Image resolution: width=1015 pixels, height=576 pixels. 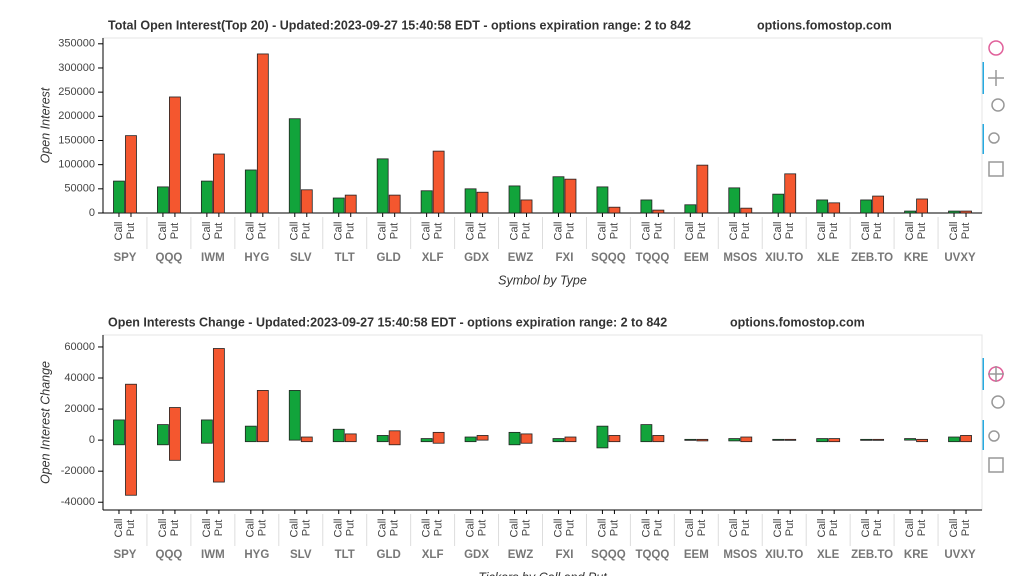 What do you see at coordinates (76, 116) in the screenshot?
I see `y-tick-label: 200000` at bounding box center [76, 116].